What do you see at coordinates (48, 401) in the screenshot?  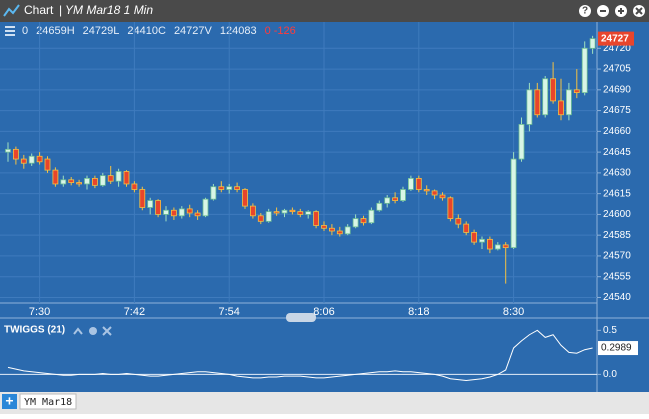 I see `tab` at bounding box center [48, 401].